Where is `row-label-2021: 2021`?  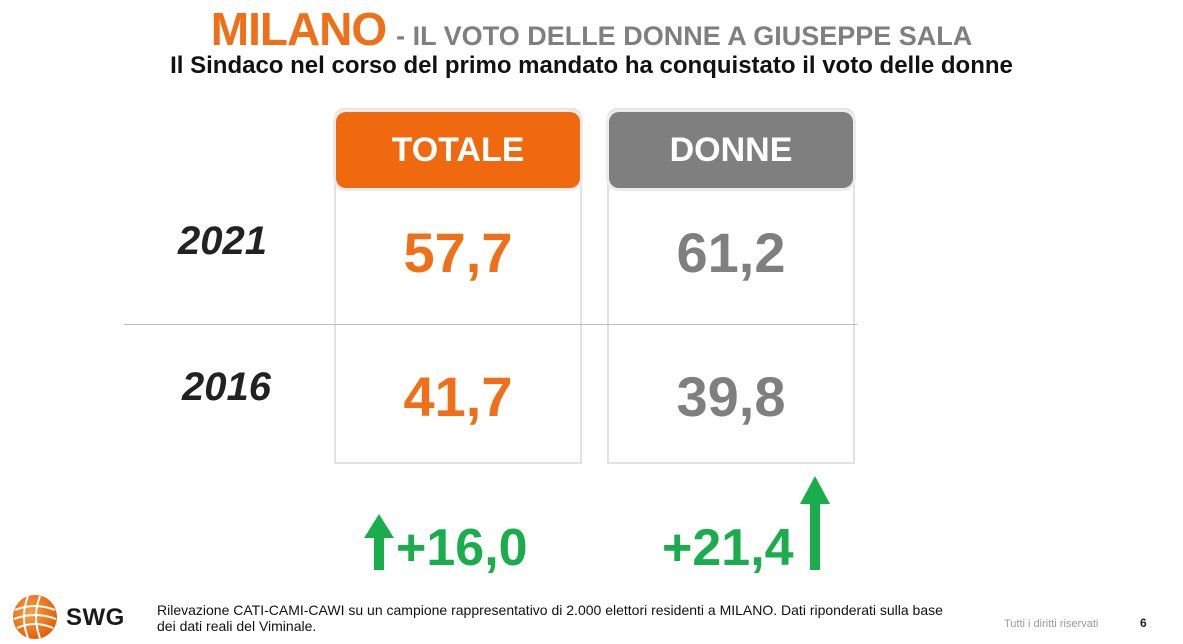
row-label-2021: 2021 is located at coordinates (222, 241).